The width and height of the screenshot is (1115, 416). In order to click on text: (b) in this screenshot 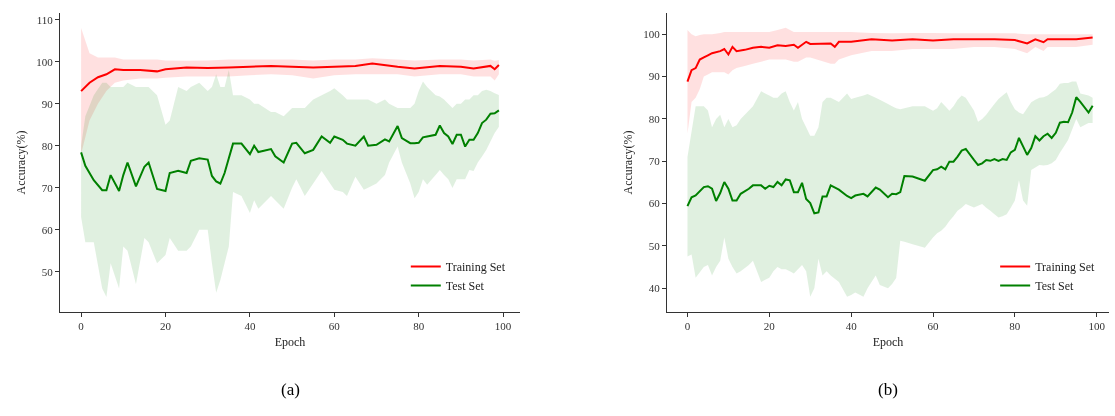, I will do `click(888, 389)`.